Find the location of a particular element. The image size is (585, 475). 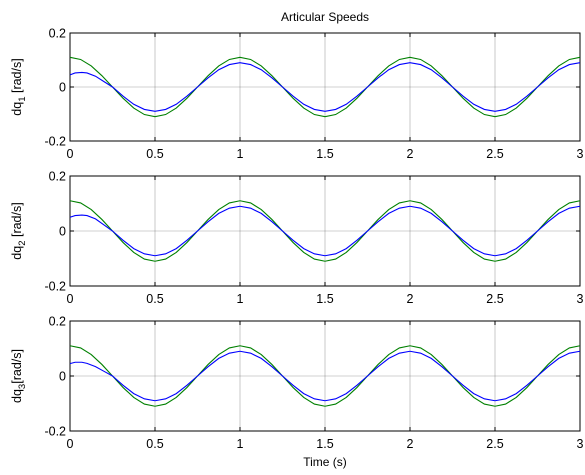

y-axis-label: dq3[rad/s] is located at coordinates (19, 376).